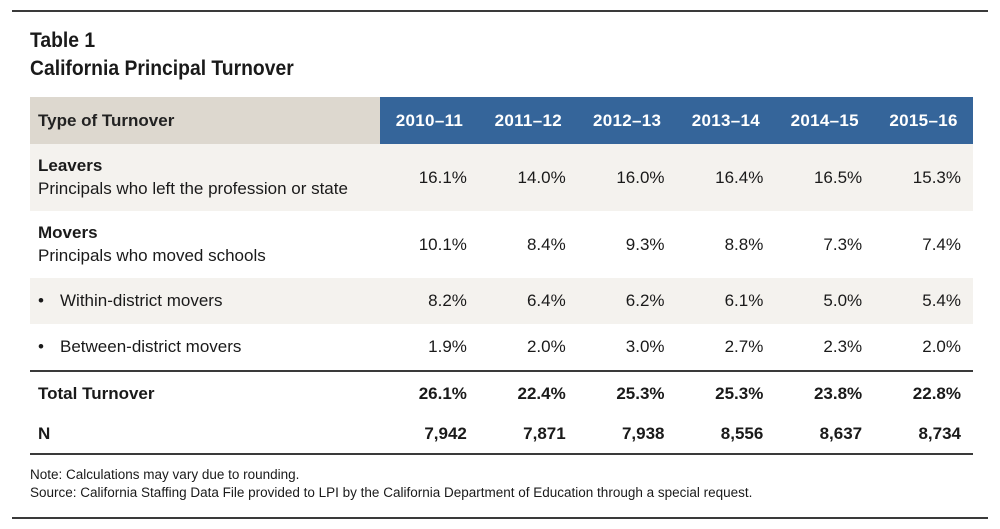 Image resolution: width=1000 pixels, height=529 pixels. What do you see at coordinates (152, 255) in the screenshot?
I see `row-sublabel: Principals who moved schools` at bounding box center [152, 255].